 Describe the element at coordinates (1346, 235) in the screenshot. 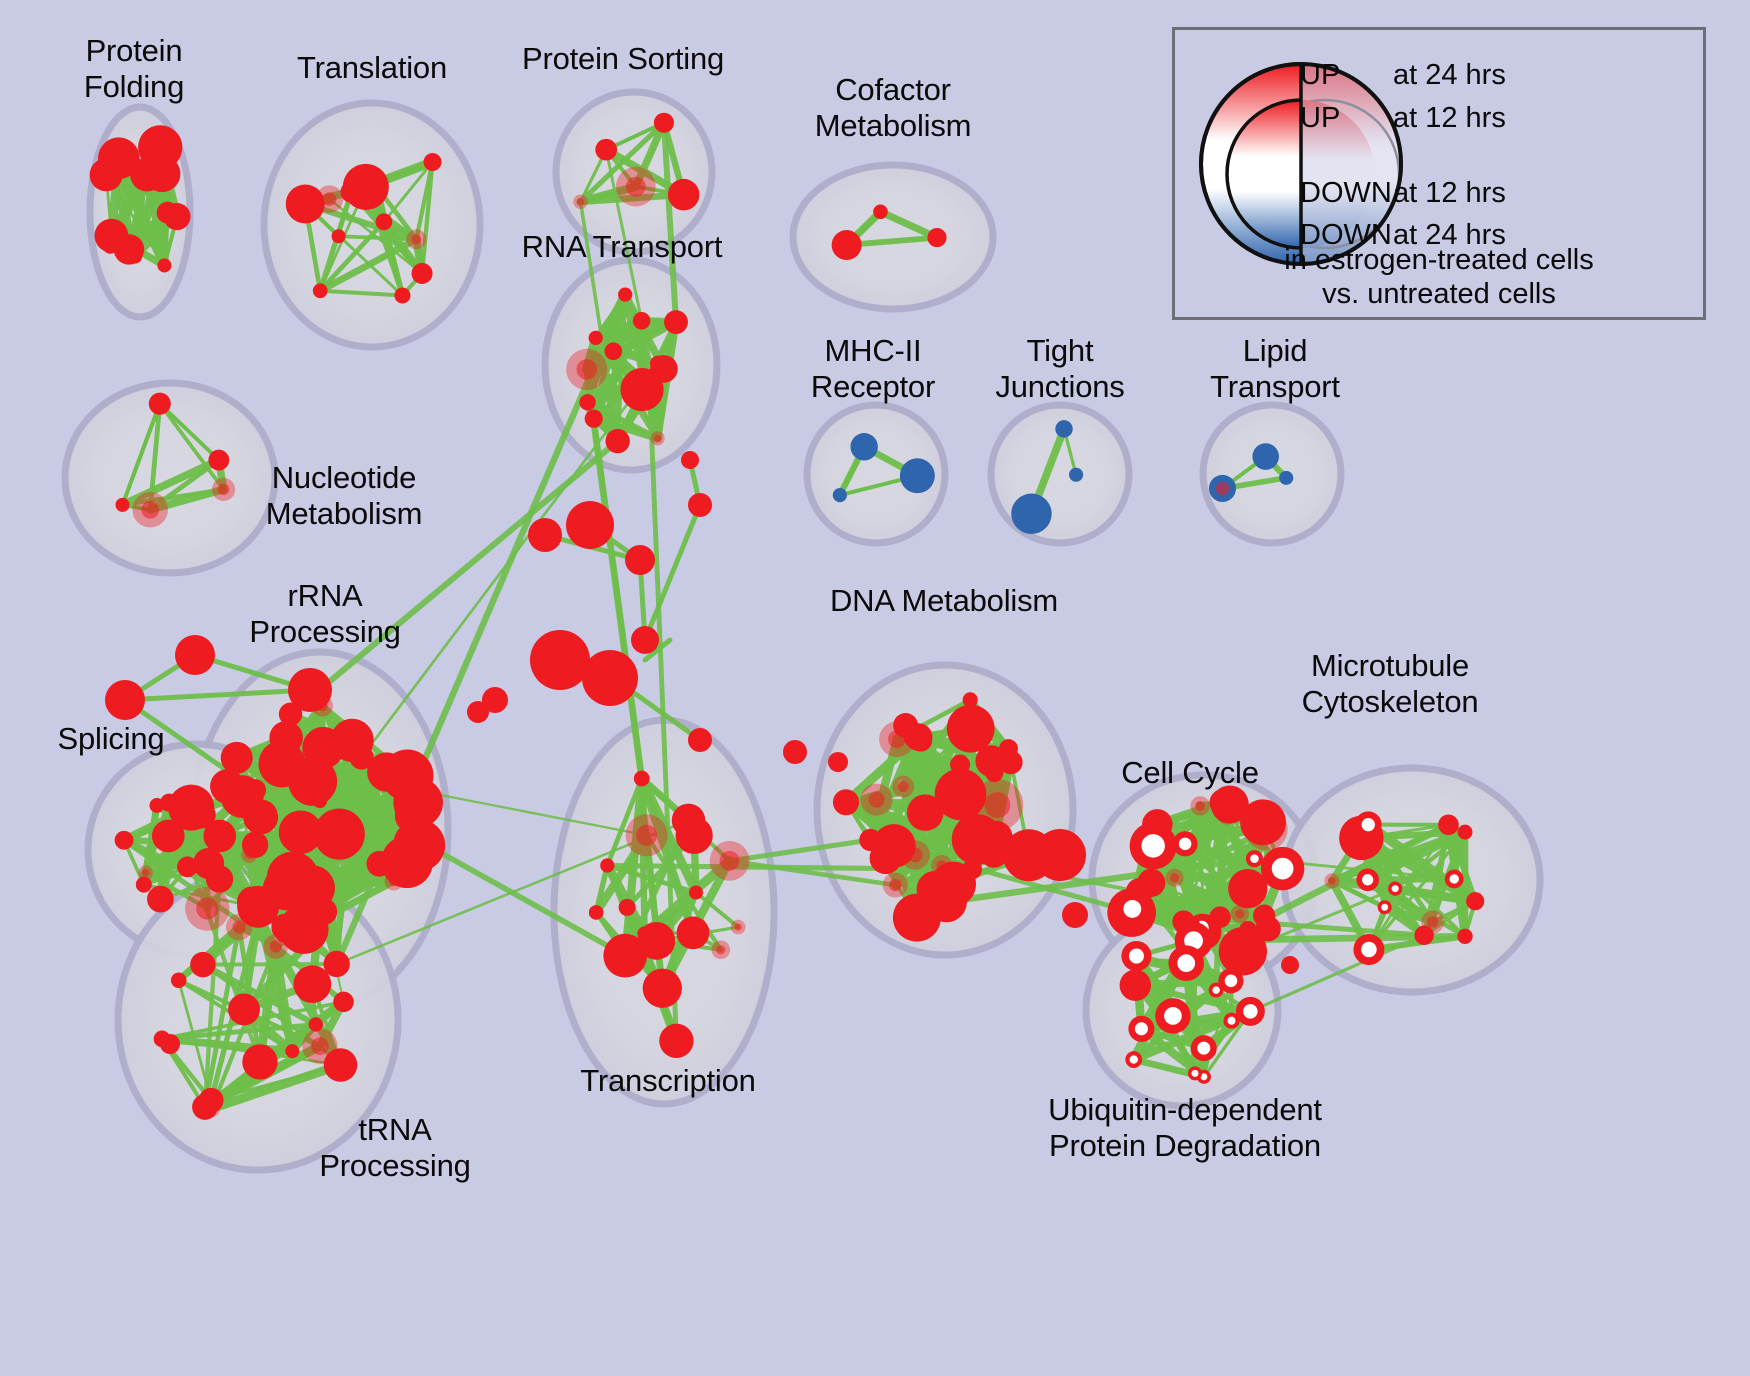

I see `legend-key-down-24: DOWN` at that location.